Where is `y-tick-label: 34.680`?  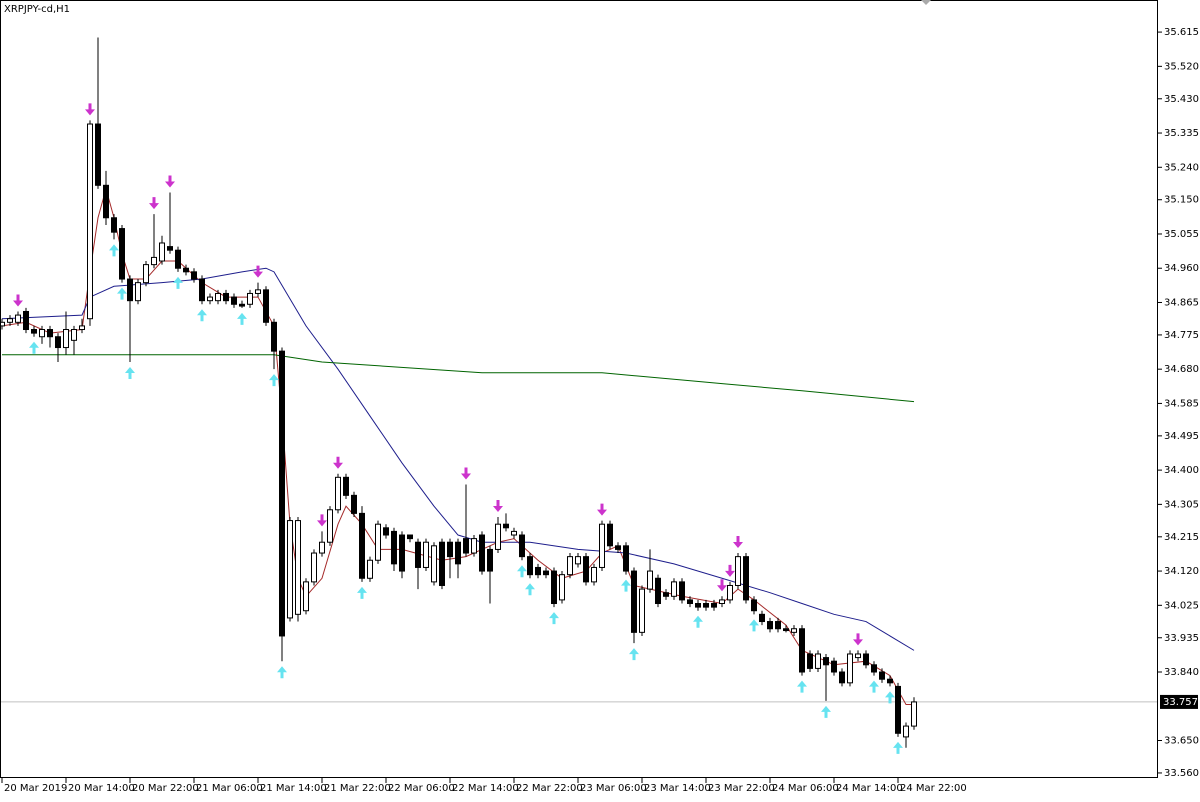 y-tick-label: 34.680 is located at coordinates (1181, 369).